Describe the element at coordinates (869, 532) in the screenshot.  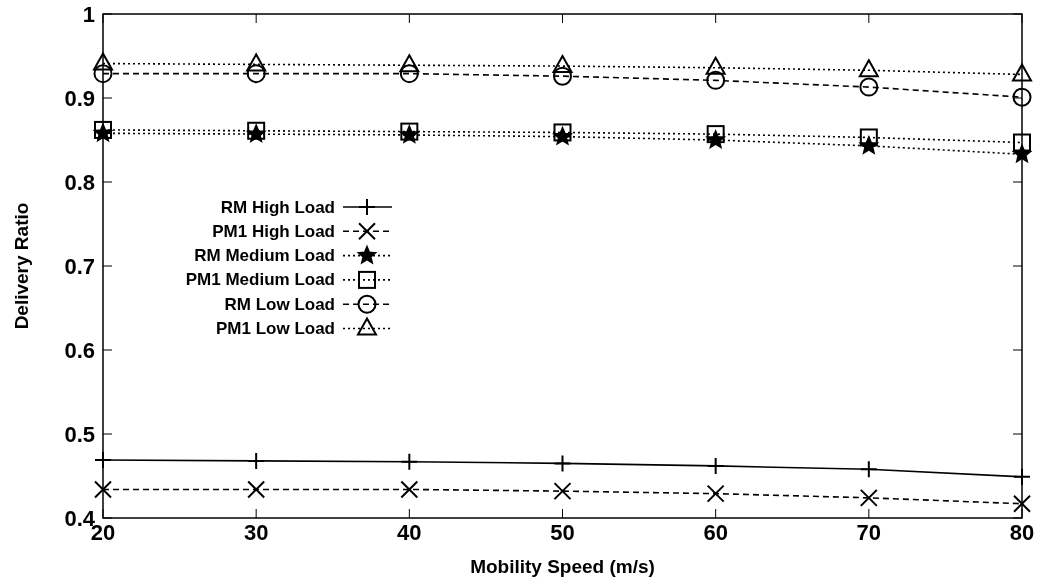
I see `x-tick-label: 70` at that location.